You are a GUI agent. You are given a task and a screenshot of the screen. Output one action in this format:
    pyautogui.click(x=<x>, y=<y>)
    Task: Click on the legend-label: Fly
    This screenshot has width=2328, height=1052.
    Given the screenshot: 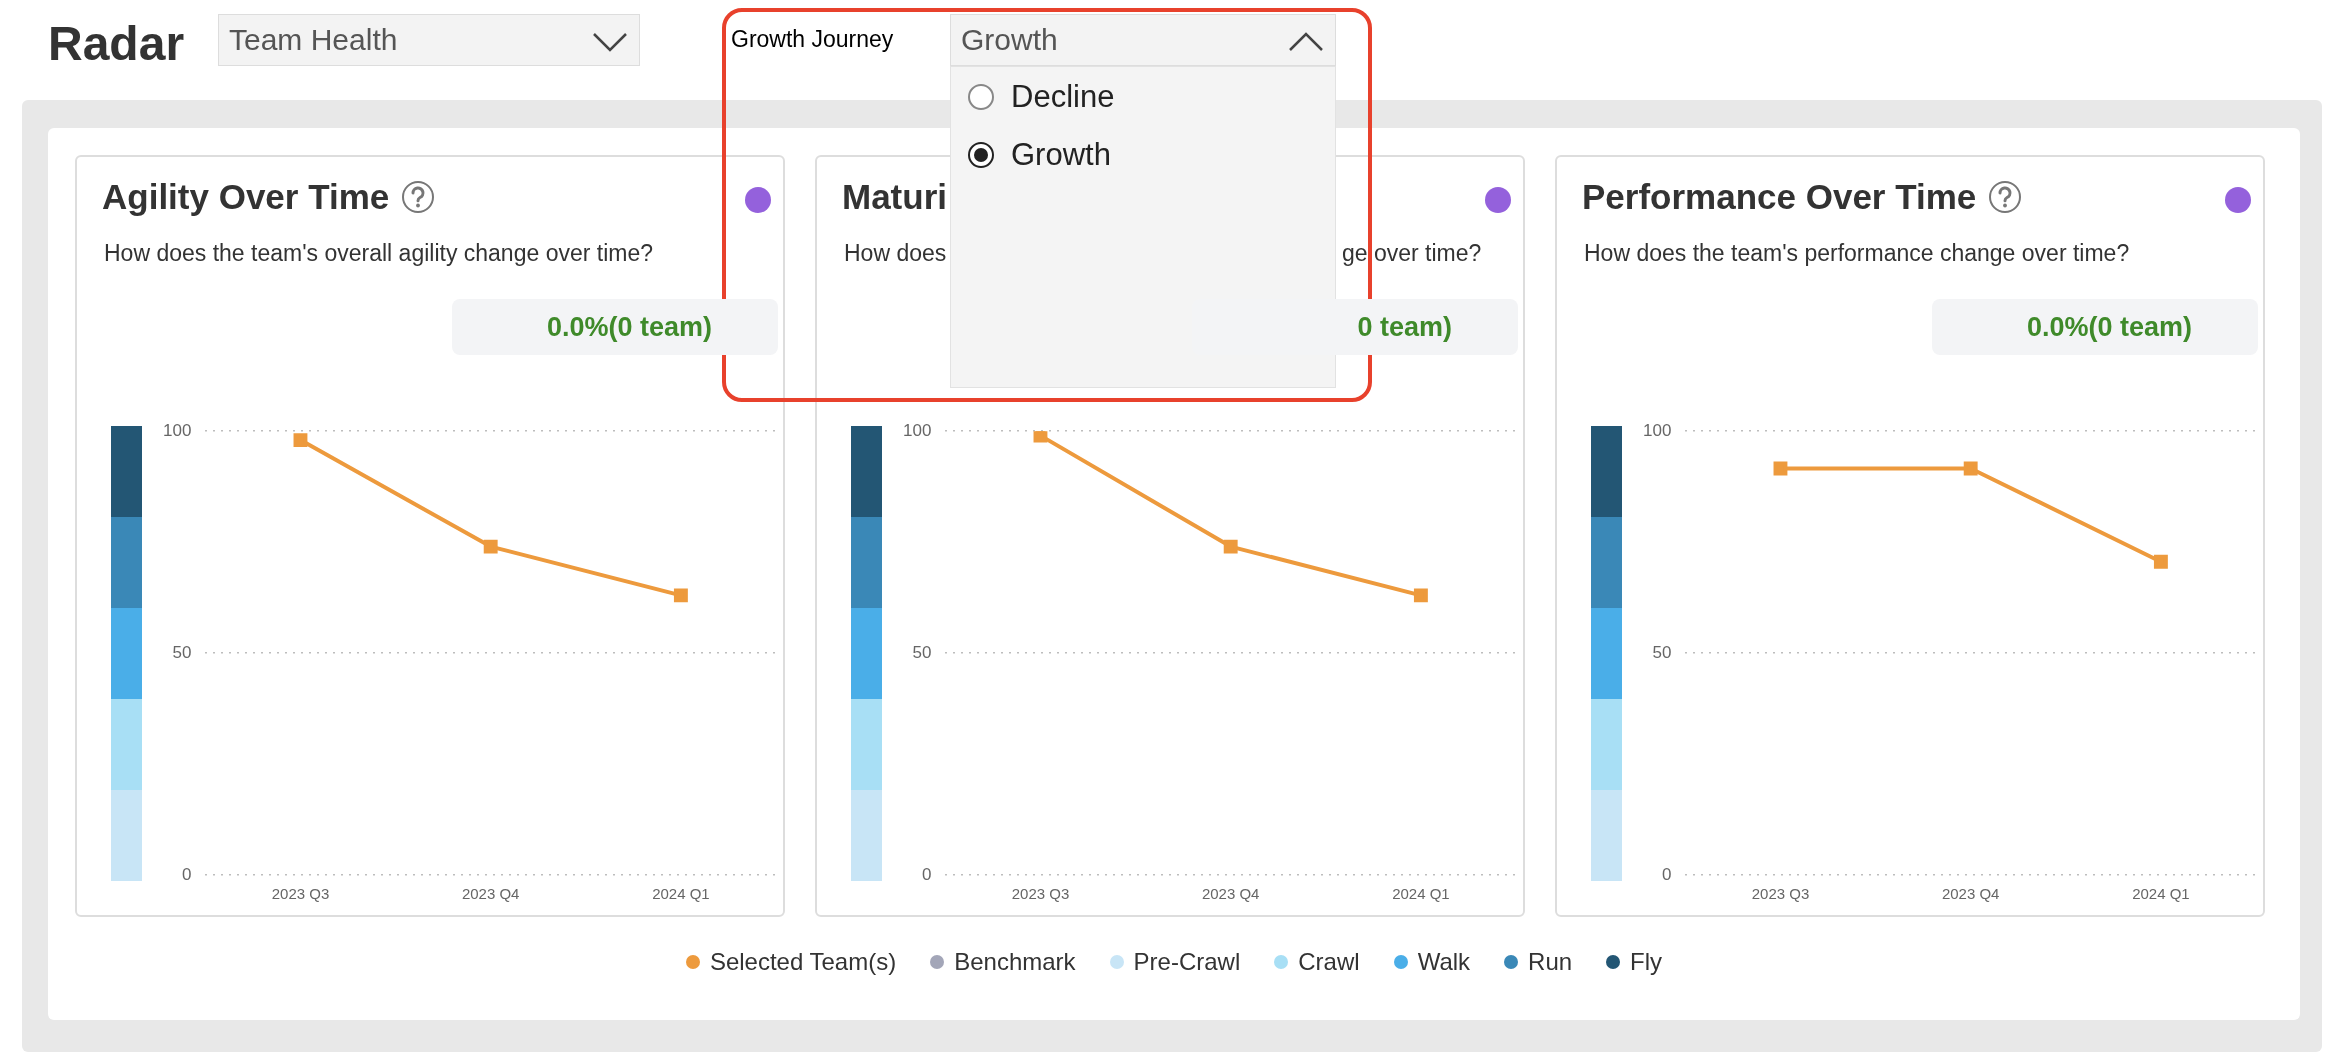 What is the action you would take?
    pyautogui.click(x=1646, y=962)
    